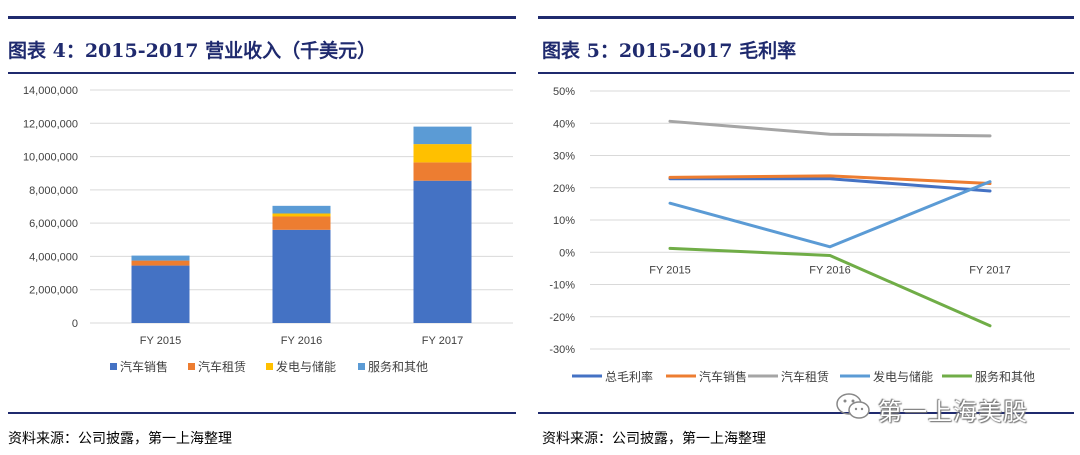 The height and width of the screenshot is (455, 1080). I want to click on margin-chart-title: 图表 5：2015-2017 毛利率, so click(669, 51).